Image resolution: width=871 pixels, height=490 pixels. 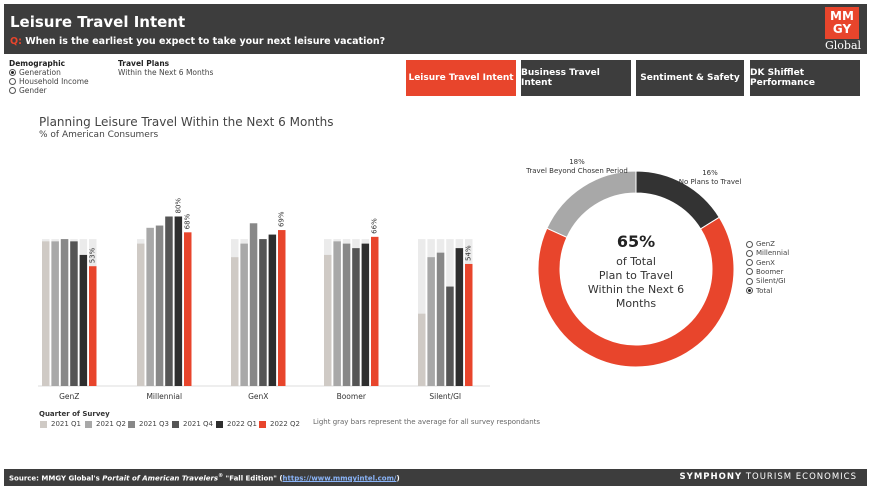 What do you see at coordinates (440, 319) in the screenshot?
I see `bar-silentgi-2021-q3` at bounding box center [440, 319].